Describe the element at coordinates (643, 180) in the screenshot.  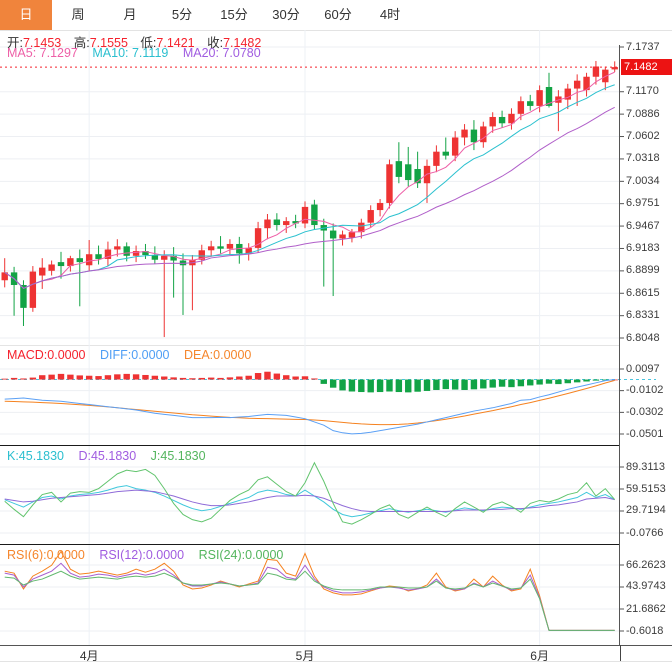
I see `axis-tick-label: 7.0034` at that location.